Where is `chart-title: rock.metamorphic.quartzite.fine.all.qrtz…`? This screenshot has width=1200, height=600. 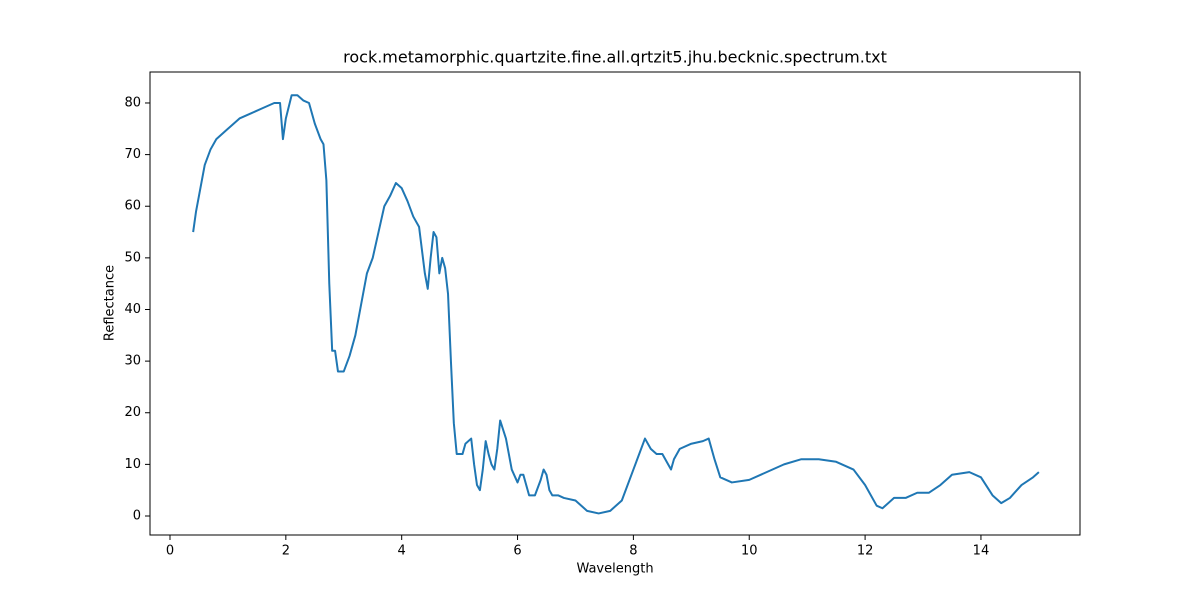
chart-title: rock.metamorphic.quartzite.fine.all.qrtz… is located at coordinates (615, 57).